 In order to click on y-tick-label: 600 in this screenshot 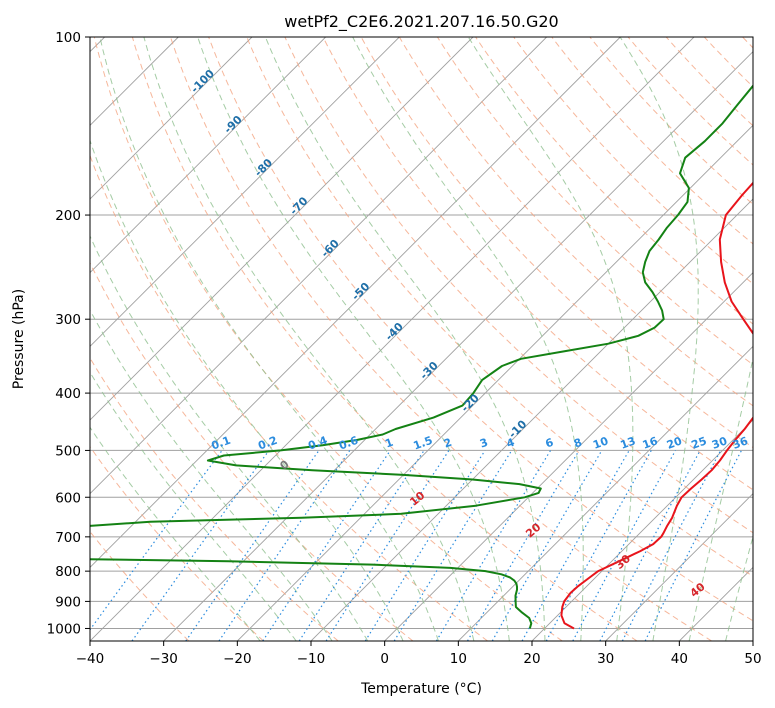, I will do `click(68, 498)`.